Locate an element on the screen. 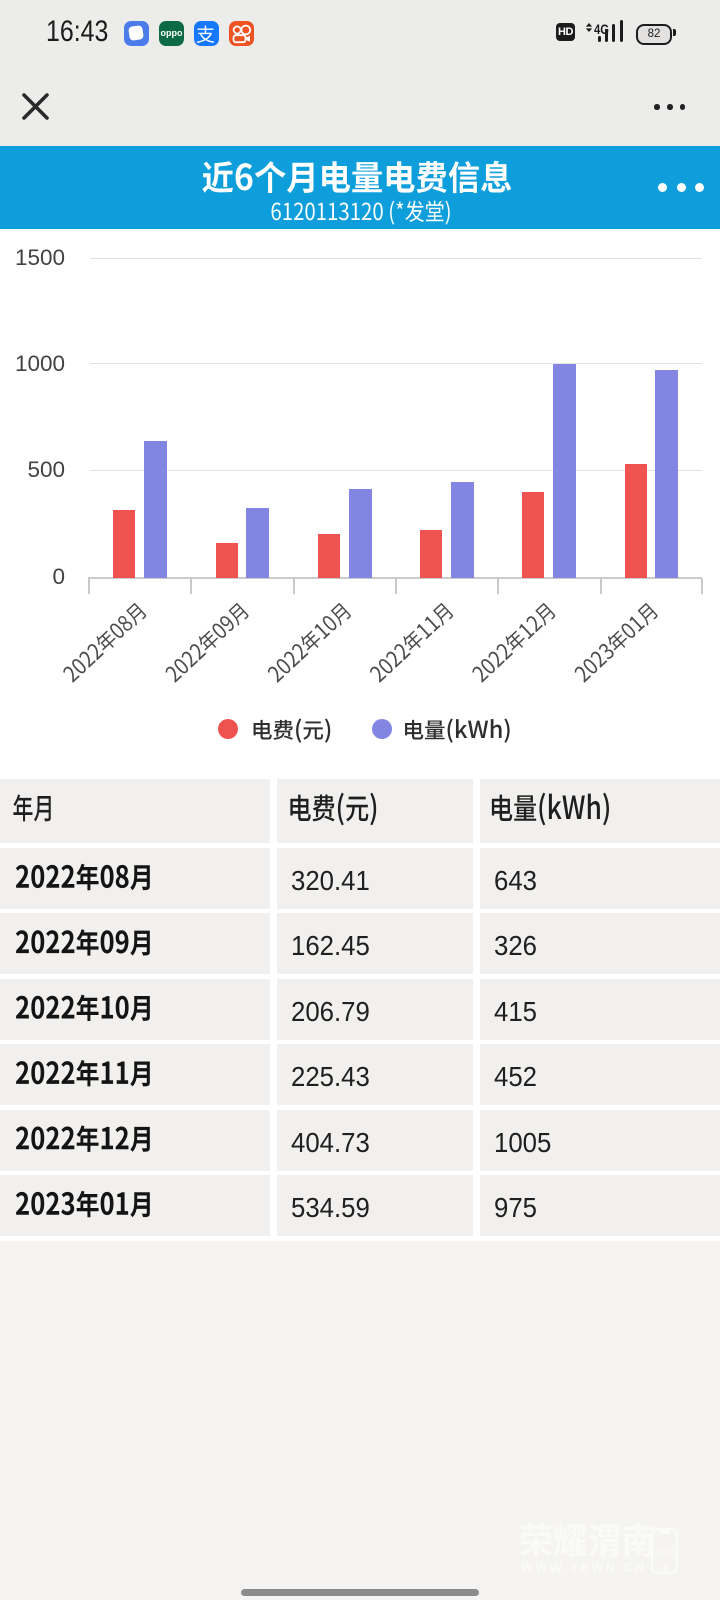 This screenshot has width=720, height=1605. svg-text: APP is located at coordinates (665, 1553).